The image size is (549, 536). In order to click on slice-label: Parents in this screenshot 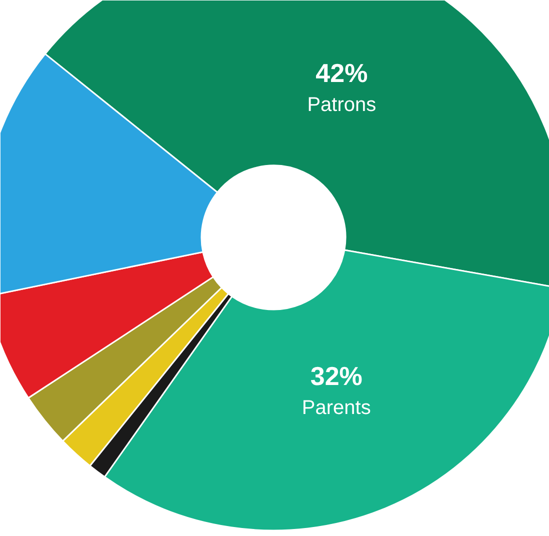, I will do `click(336, 408)`.